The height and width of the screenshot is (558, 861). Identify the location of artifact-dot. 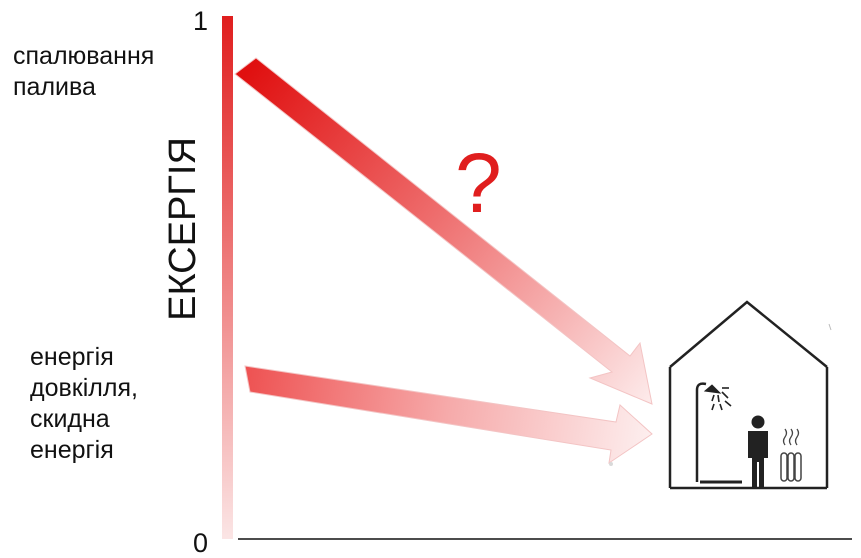
(611, 464).